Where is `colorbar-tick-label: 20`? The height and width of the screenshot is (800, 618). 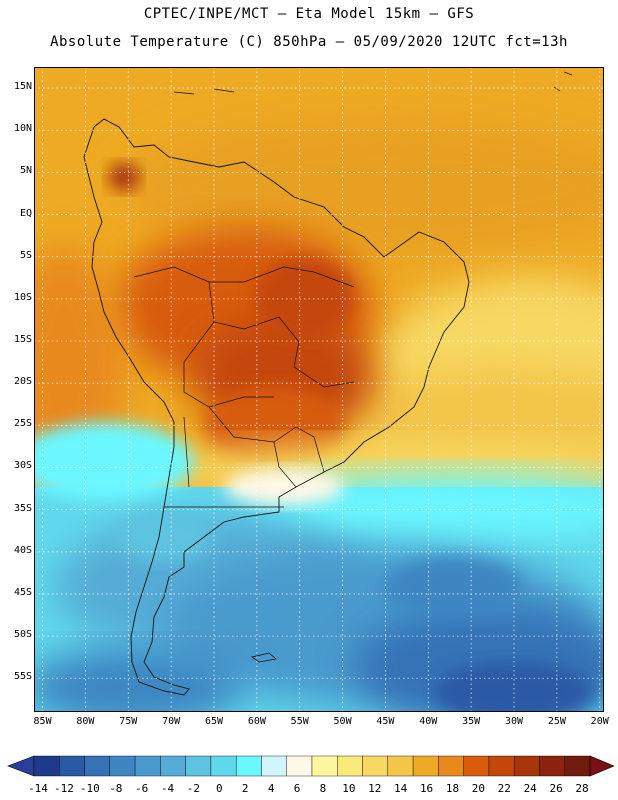
colorbar-tick-label: 20 is located at coordinates (478, 788).